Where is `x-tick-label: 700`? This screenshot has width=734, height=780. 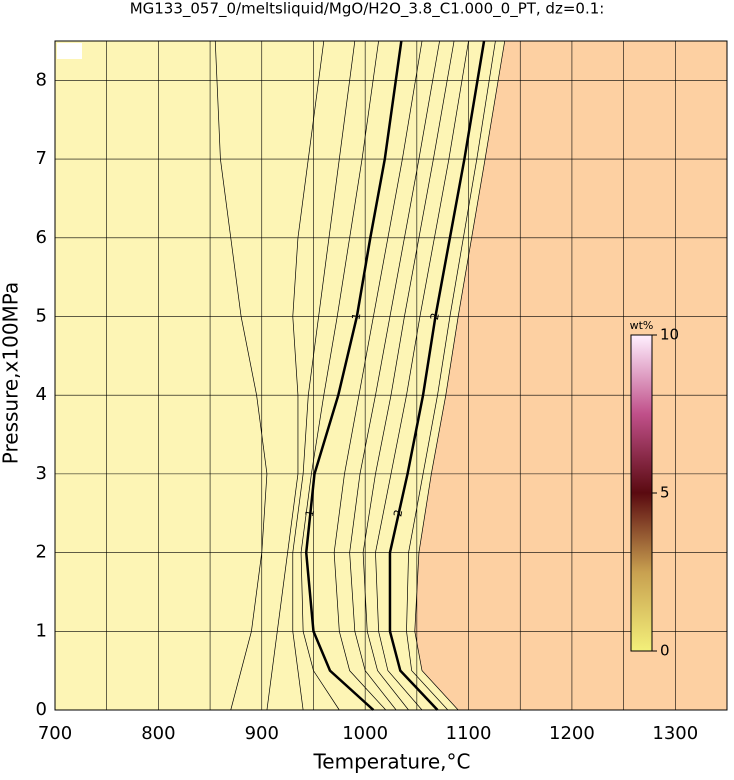 x-tick-label: 700 is located at coordinates (55, 733).